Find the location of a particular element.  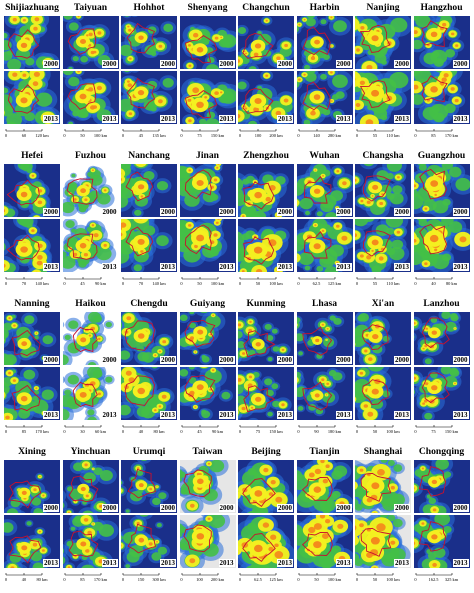

scale-bar: 0 162.5 325 km is located at coordinates (442, 579).